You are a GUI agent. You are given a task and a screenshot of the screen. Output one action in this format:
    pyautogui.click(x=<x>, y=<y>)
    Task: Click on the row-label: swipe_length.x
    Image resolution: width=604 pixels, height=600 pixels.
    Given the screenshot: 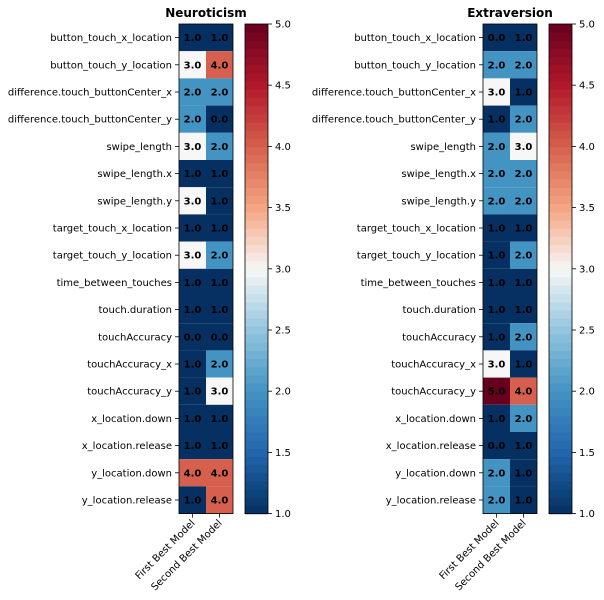 What is the action you would take?
    pyautogui.click(x=134, y=174)
    